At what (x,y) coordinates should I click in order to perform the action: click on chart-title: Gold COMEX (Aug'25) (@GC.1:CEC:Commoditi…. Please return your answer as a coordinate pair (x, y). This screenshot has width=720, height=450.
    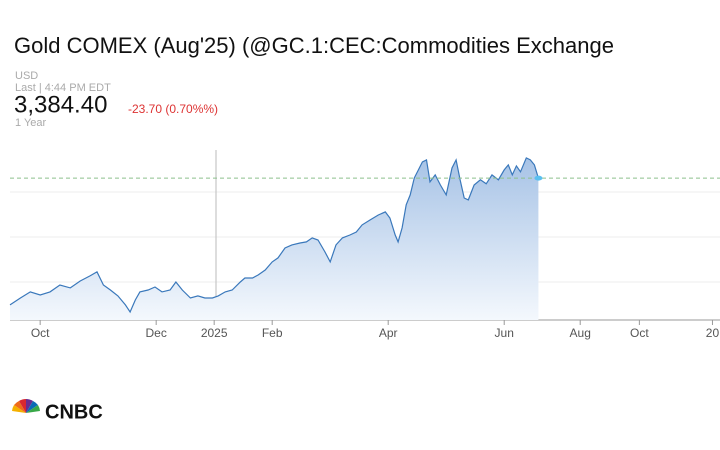
    Looking at the image, I should click on (314, 45).